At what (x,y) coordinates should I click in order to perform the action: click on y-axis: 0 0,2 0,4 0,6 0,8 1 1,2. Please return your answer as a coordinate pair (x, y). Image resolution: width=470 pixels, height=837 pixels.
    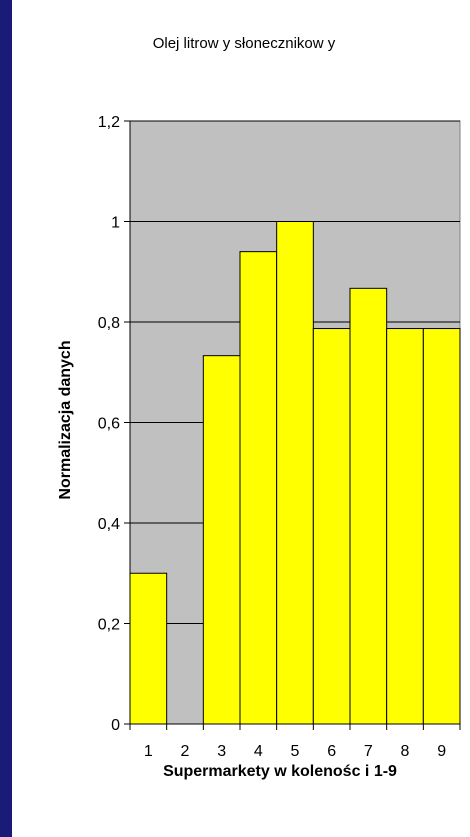
    Looking at the image, I should click on (114, 424).